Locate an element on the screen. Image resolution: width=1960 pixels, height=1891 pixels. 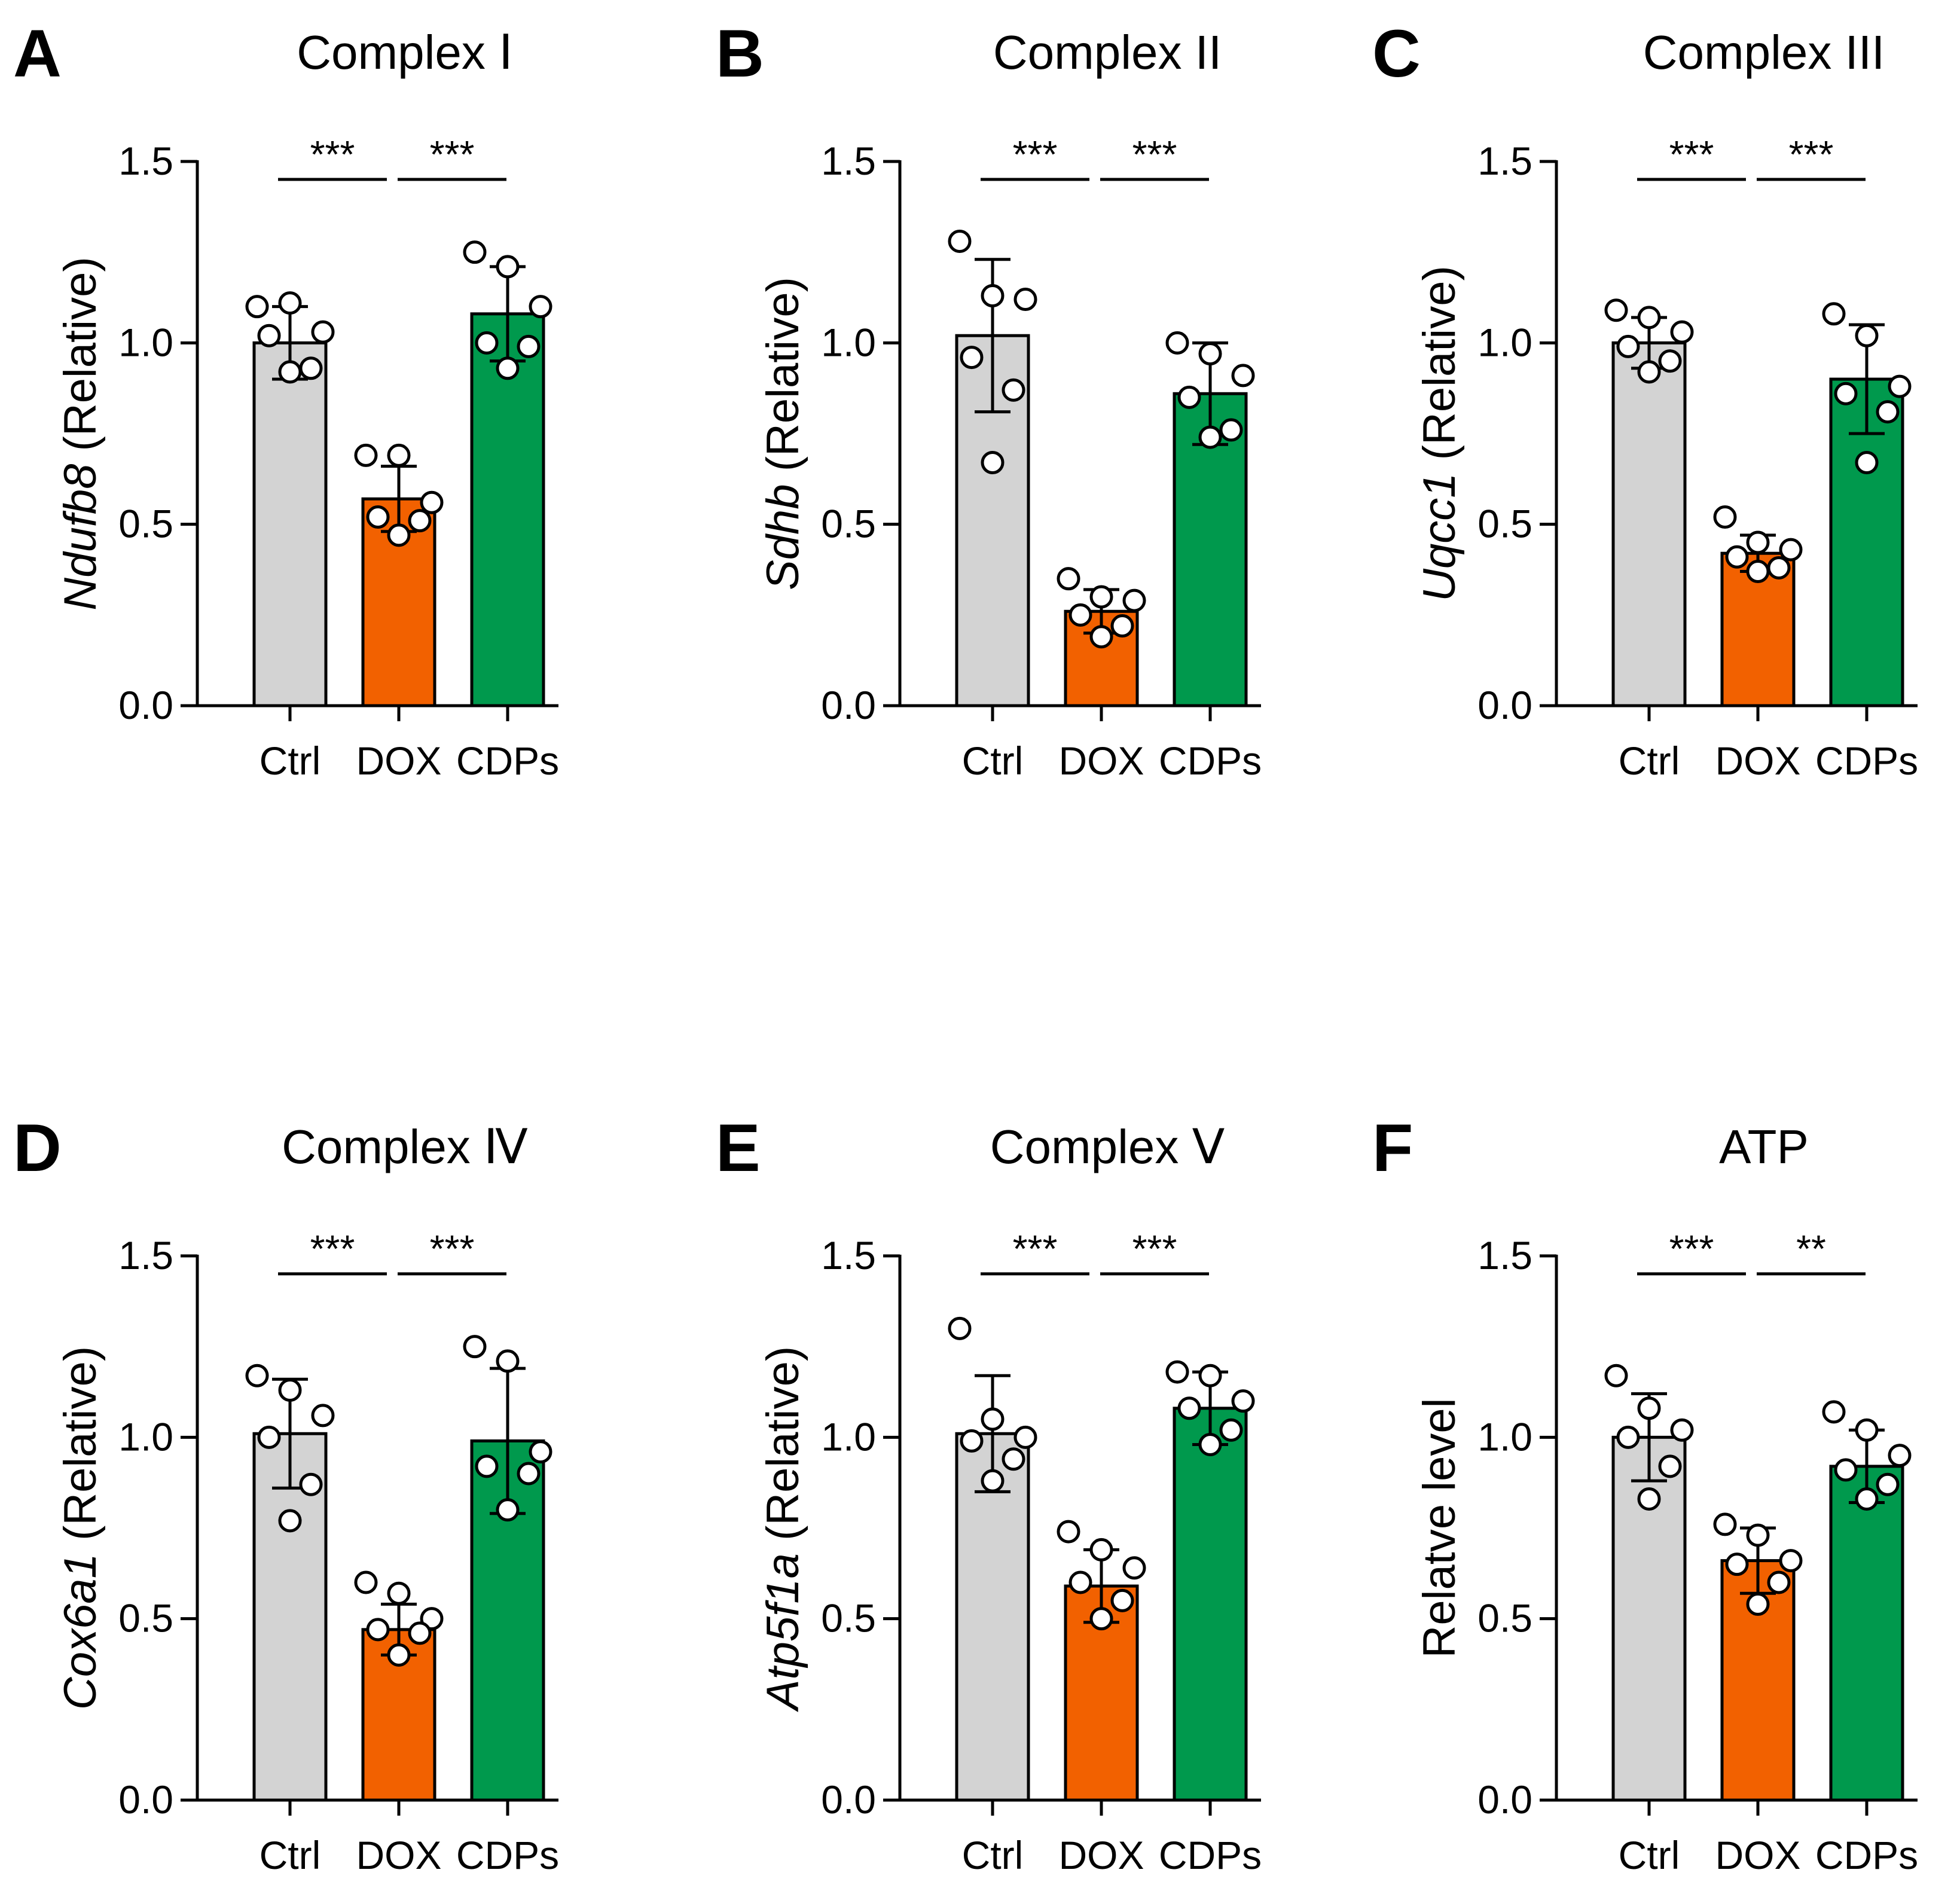
y-axis-label-gene: Cox6a1 is located at coordinates (81, 1631).